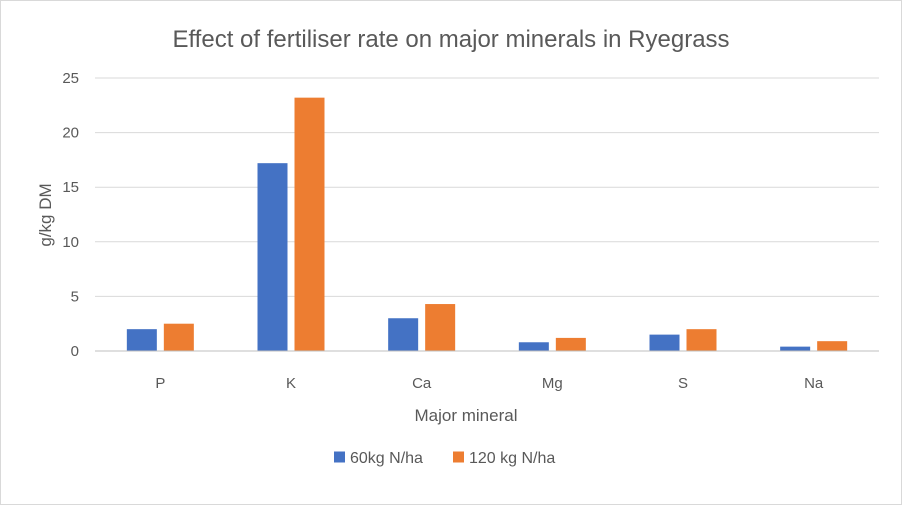 This screenshot has width=902, height=509. Describe the element at coordinates (444, 458) in the screenshot. I see `legend: 60kg N/ha 120 kg N/ha` at that location.